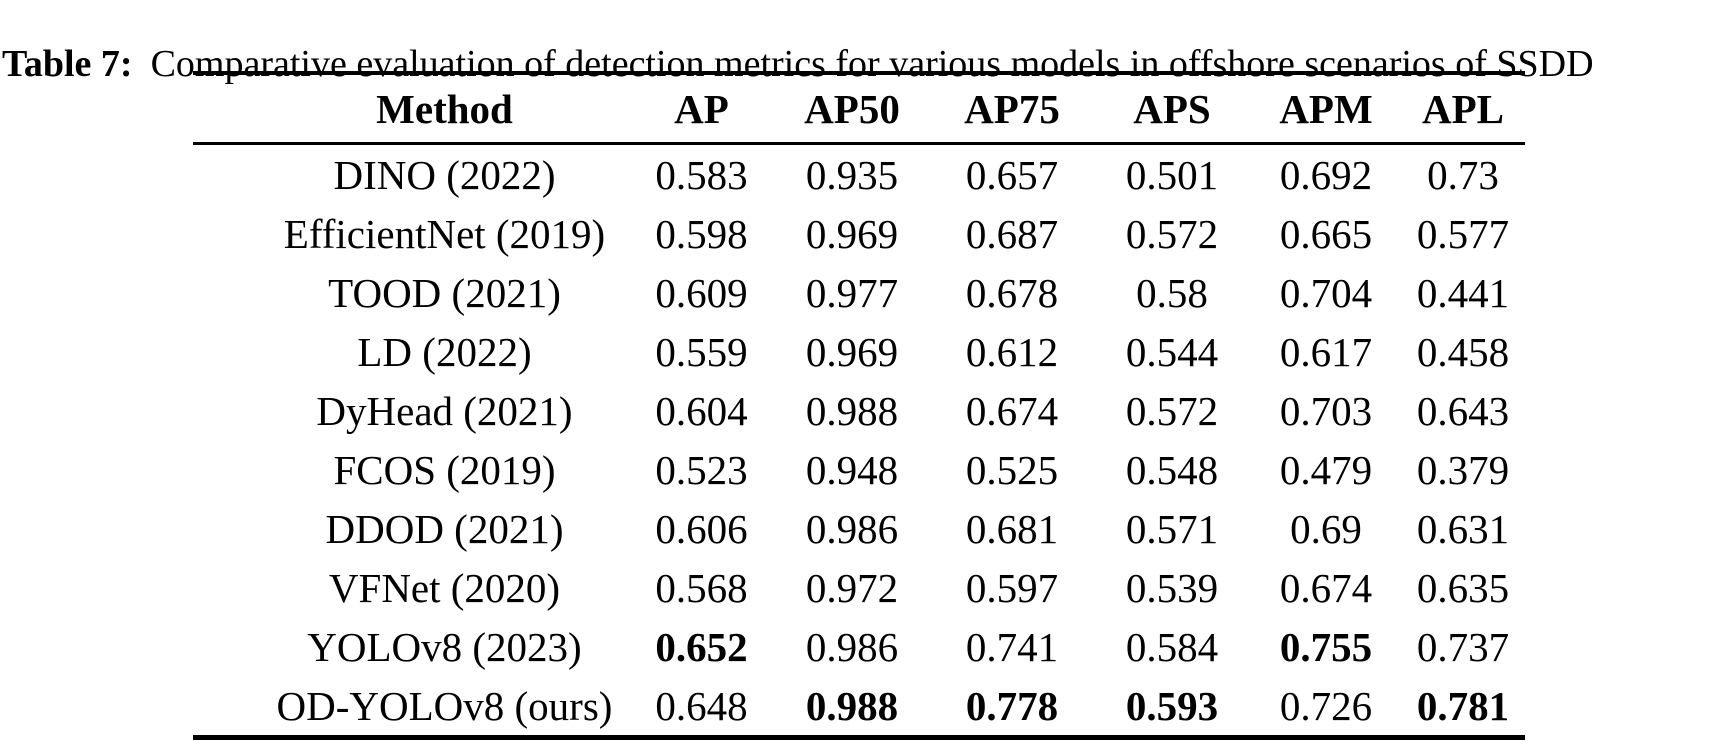 Image resolution: width=1716 pixels, height=747 pixels. Describe the element at coordinates (701, 646) in the screenshot. I see `metric-cell: 0.652` at that location.